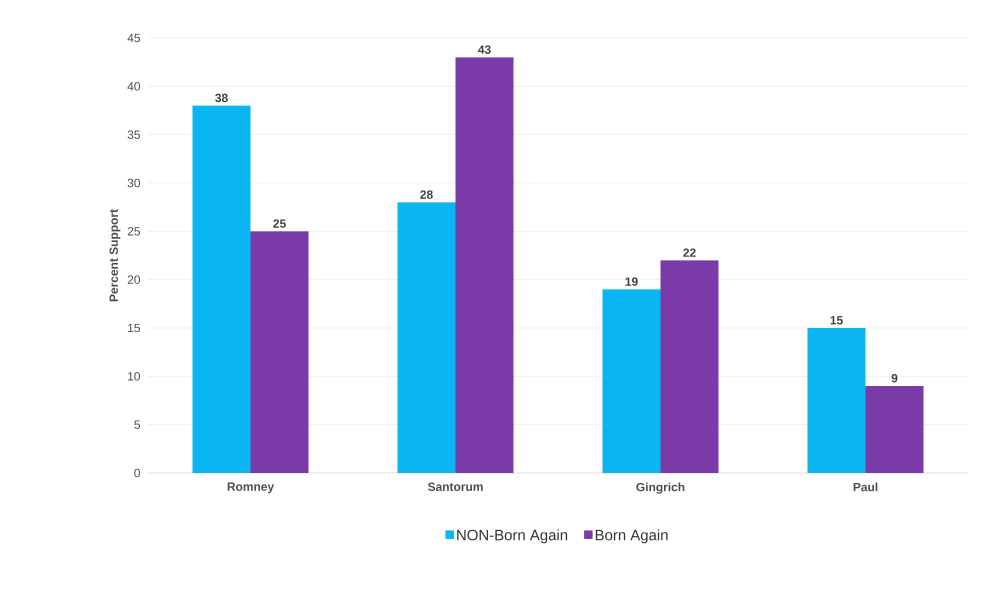  What do you see at coordinates (484, 49) in the screenshot?
I see `data-label: 43` at bounding box center [484, 49].